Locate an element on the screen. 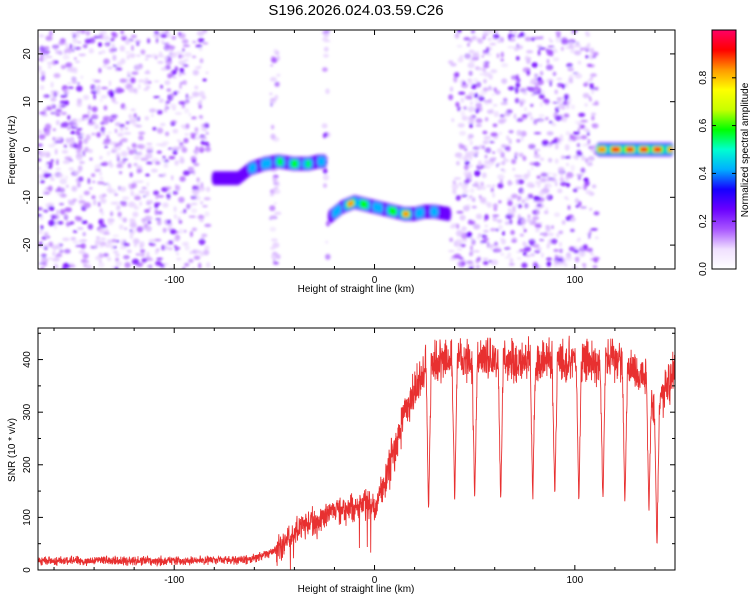 The image size is (750, 600). x-tick-label: 100 is located at coordinates (574, 580).